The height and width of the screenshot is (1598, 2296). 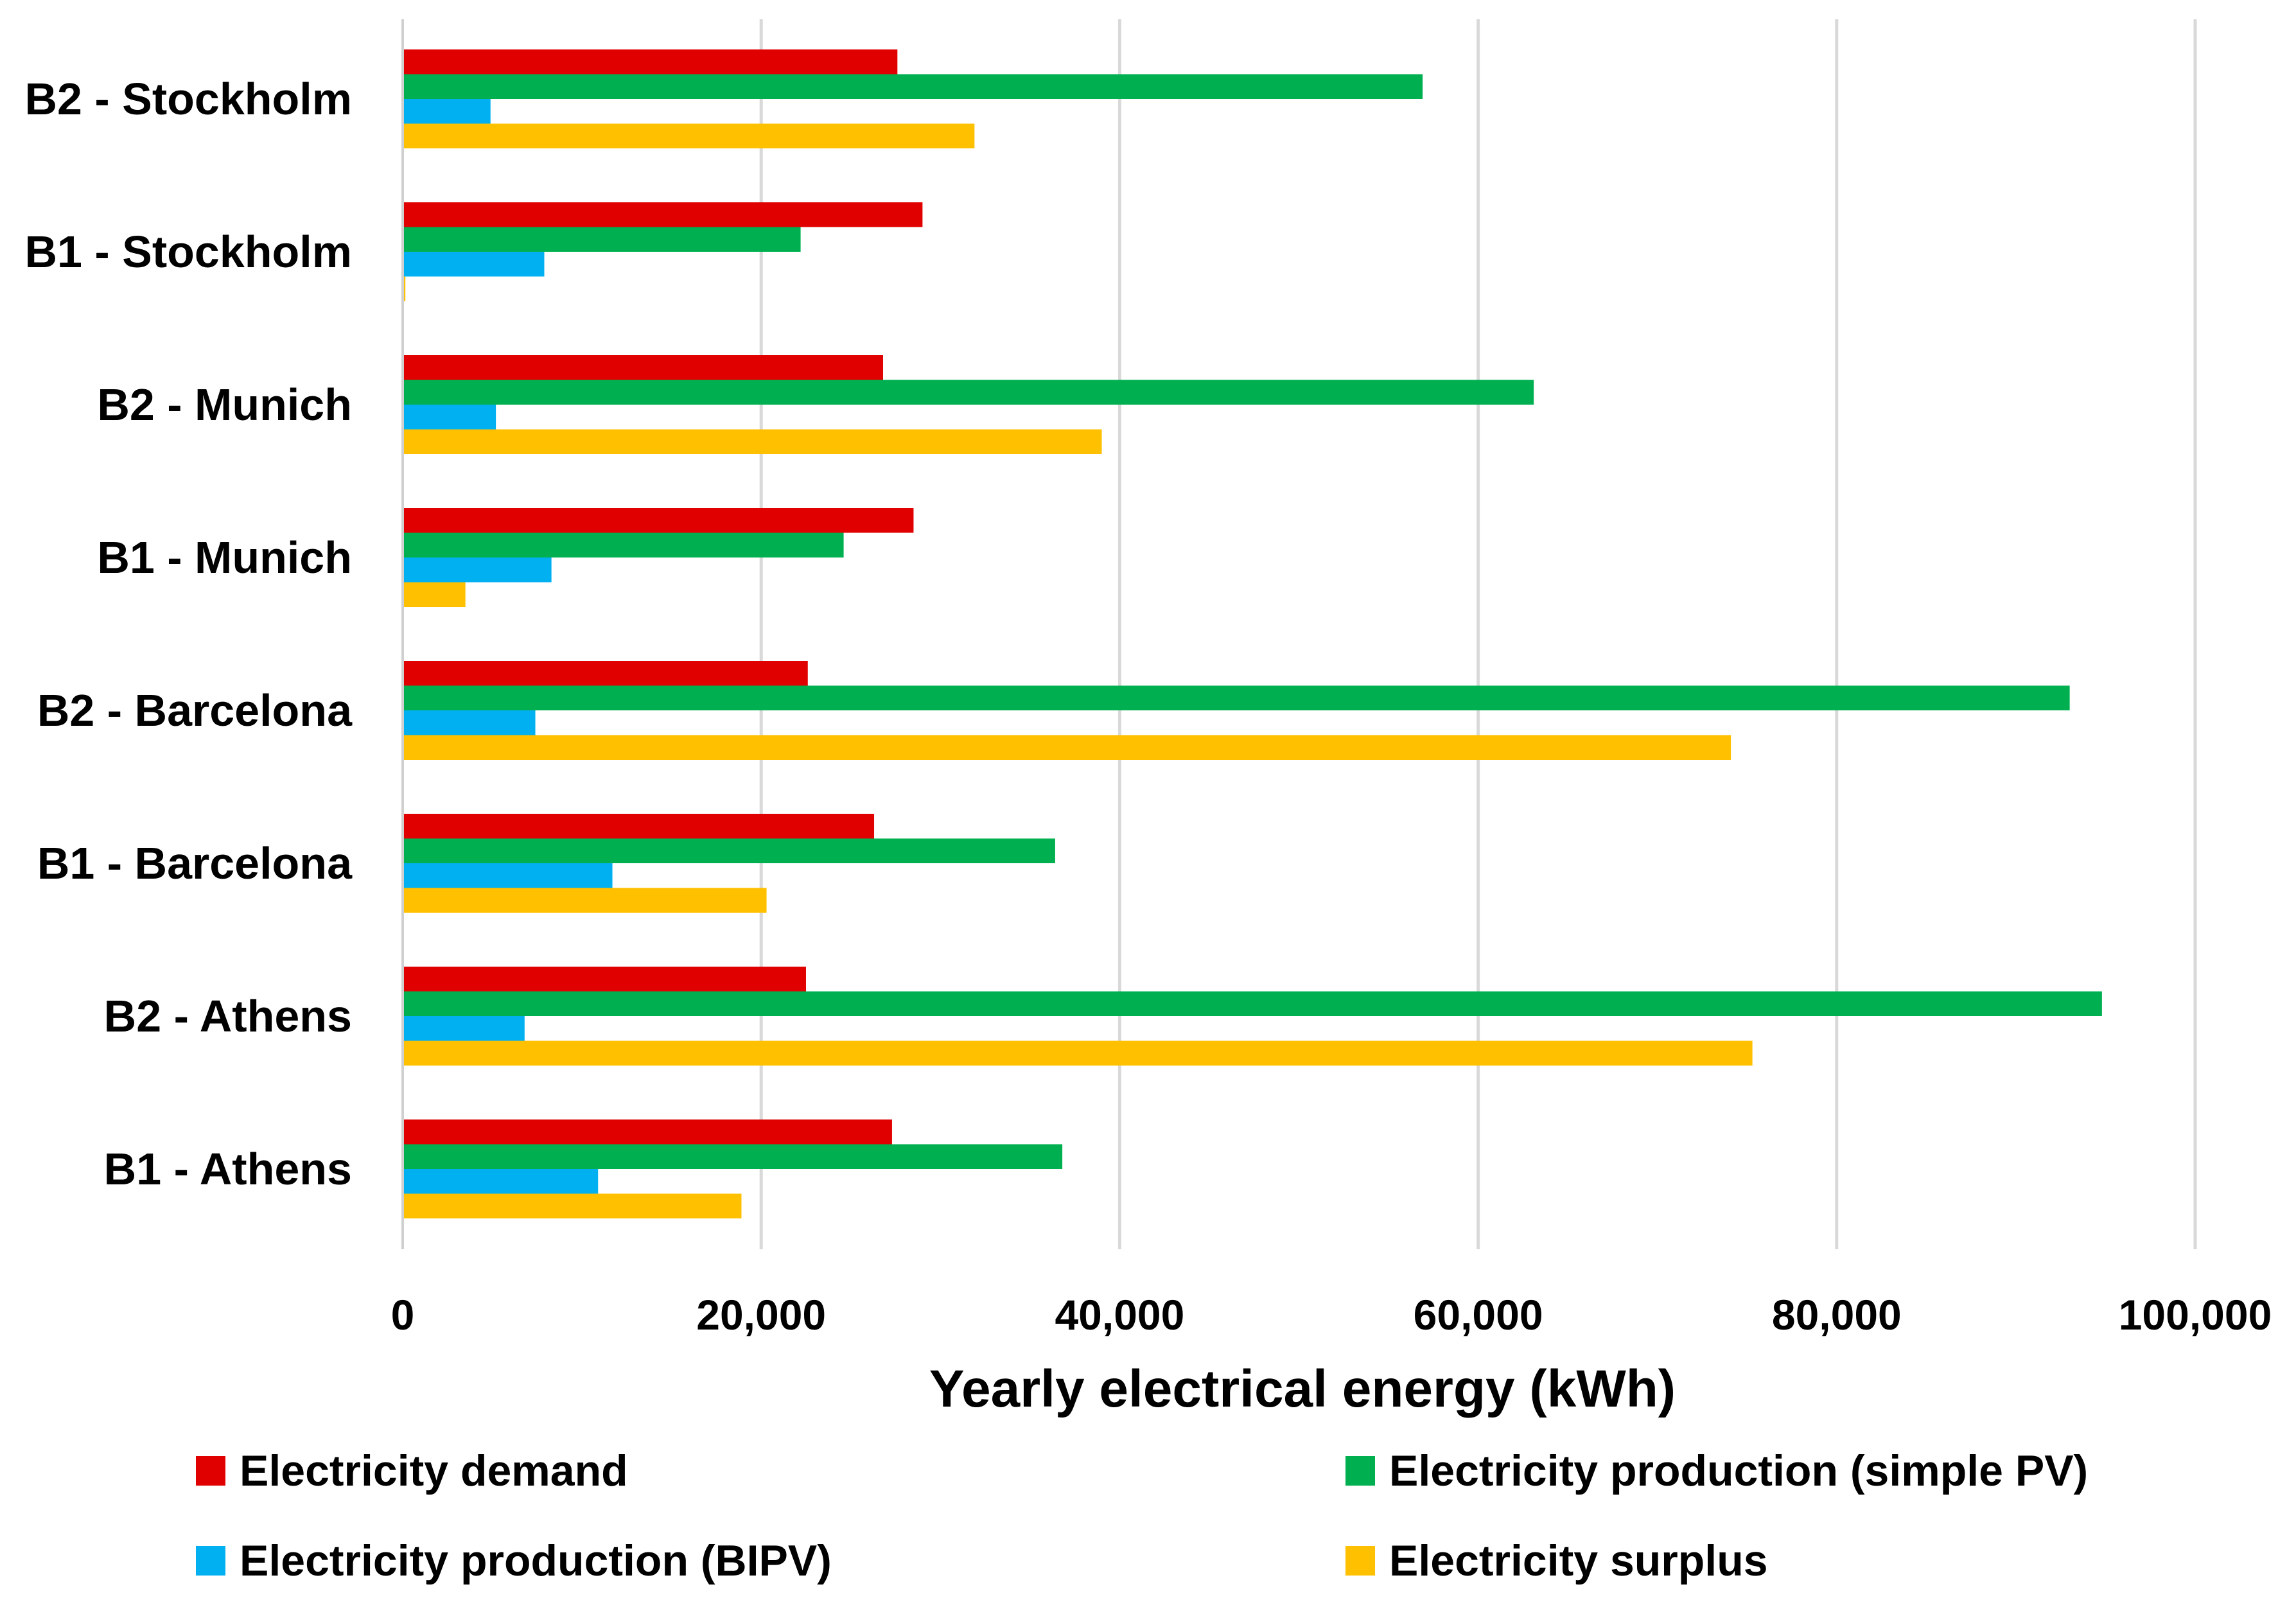 I want to click on category-label: B2 - Barcelona, so click(x=195, y=710).